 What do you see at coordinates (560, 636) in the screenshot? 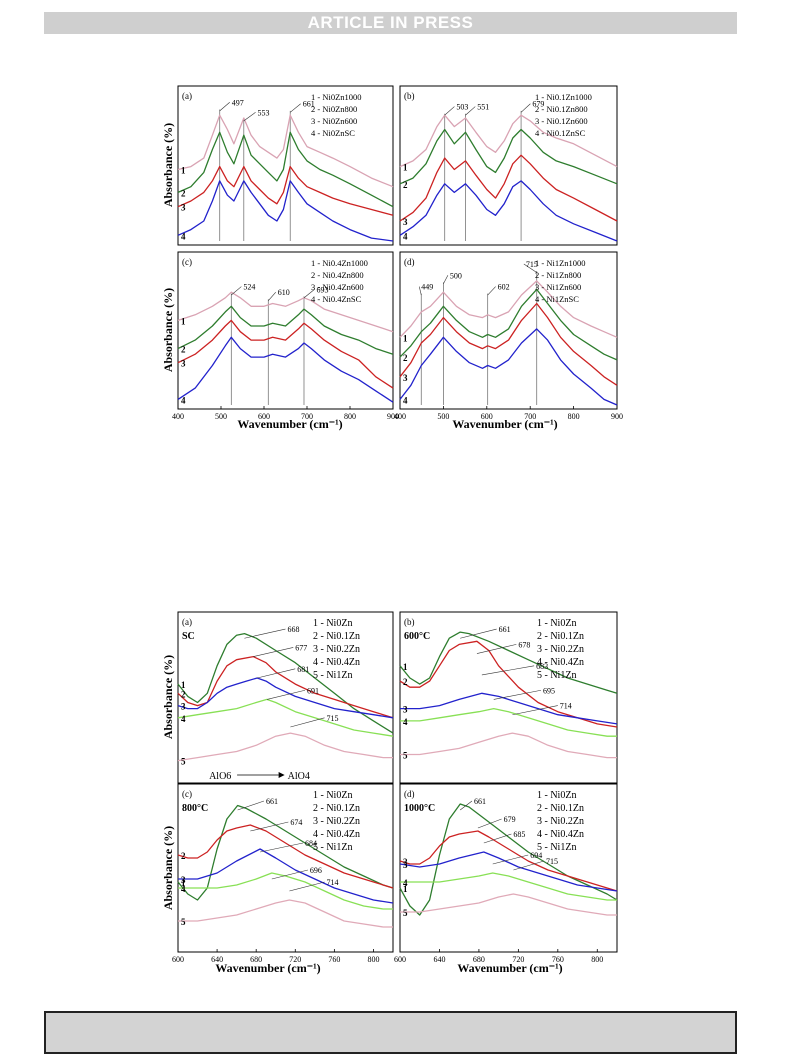
I see `legend-entry: 2 - Ni0.1Zn` at bounding box center [560, 636].